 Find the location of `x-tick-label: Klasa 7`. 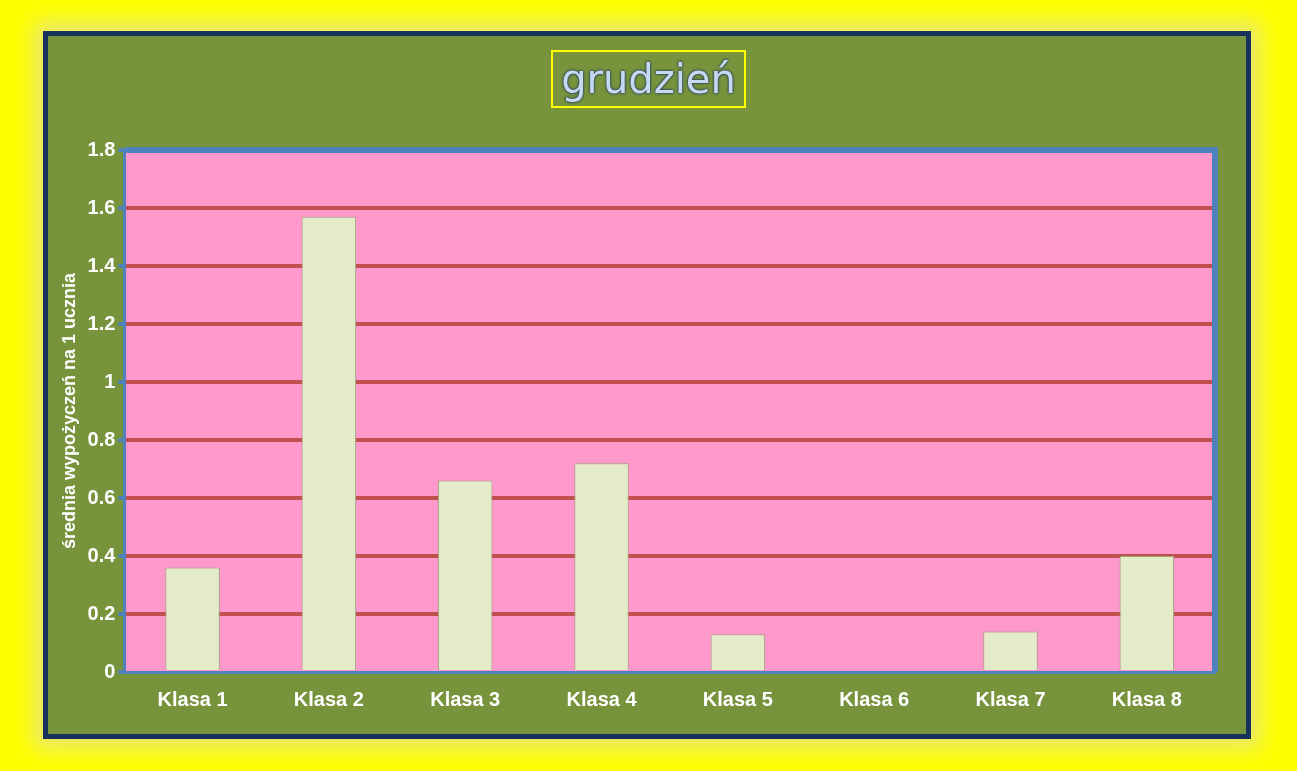

x-tick-label: Klasa 7 is located at coordinates (1010, 698).